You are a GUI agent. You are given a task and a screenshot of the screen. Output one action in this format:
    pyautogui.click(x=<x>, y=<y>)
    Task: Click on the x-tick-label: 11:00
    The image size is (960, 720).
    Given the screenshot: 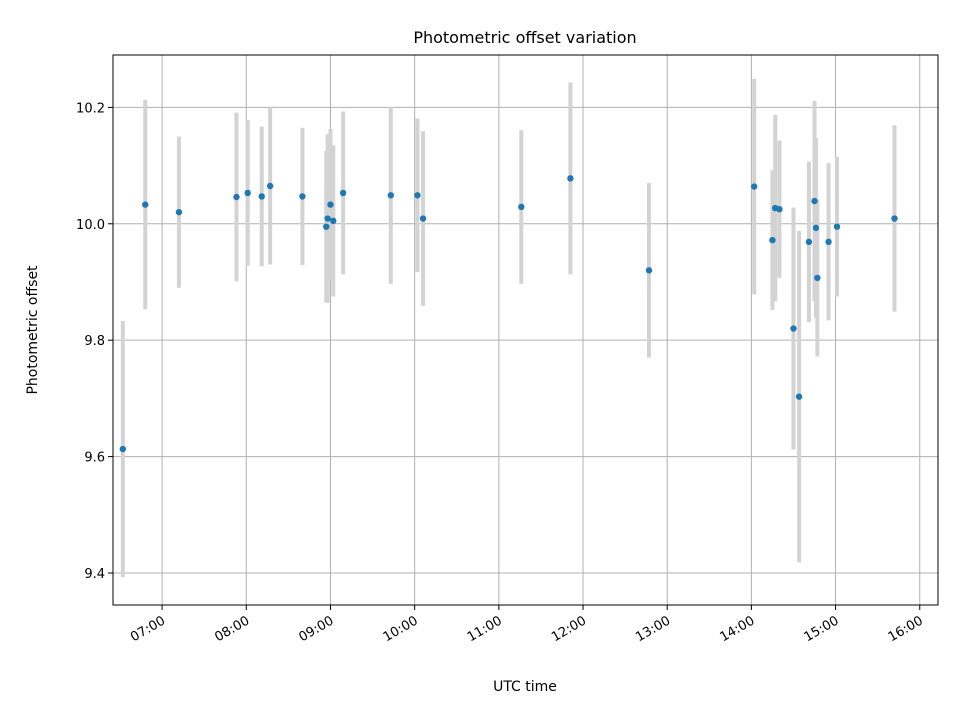 What is the action you would take?
    pyautogui.click(x=485, y=629)
    